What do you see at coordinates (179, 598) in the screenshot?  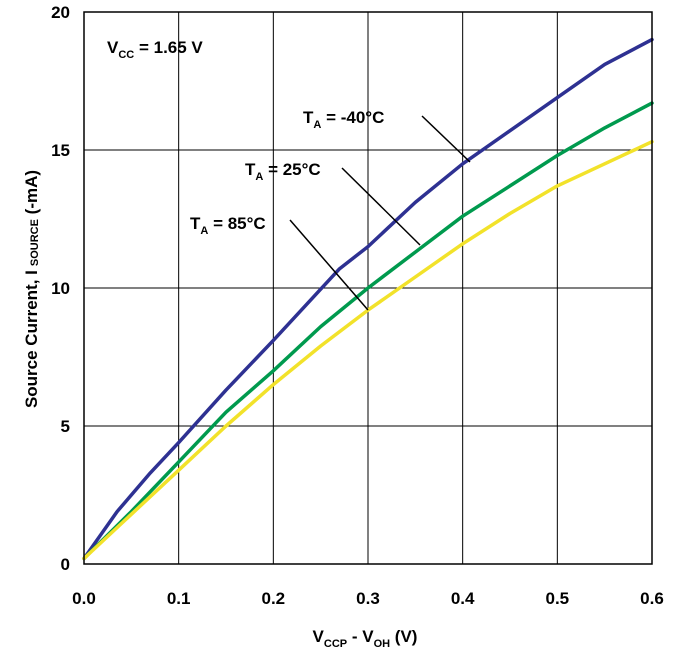 I see `x-tick-label: 0.1` at bounding box center [179, 598].